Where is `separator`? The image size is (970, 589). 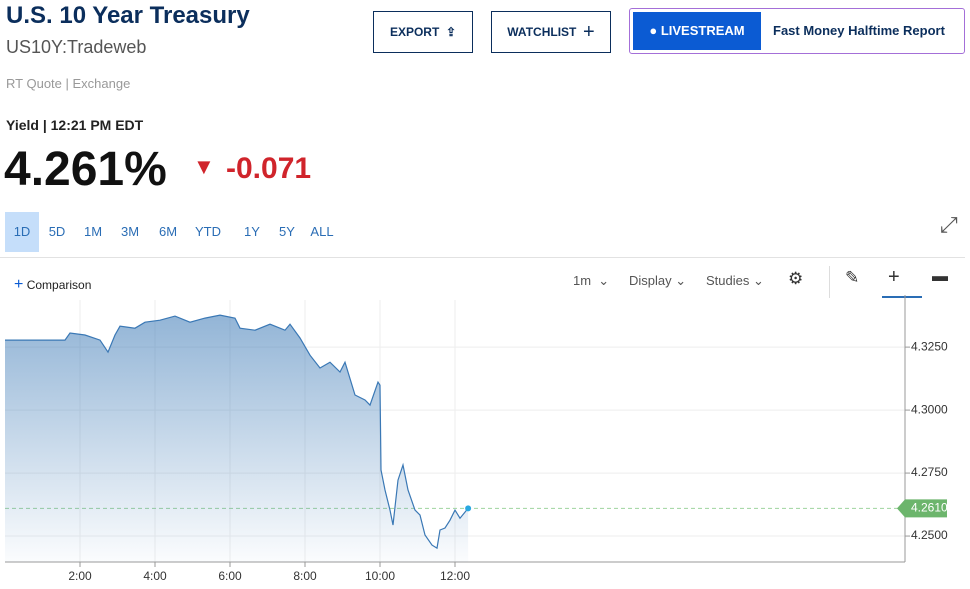 separator is located at coordinates (829, 282).